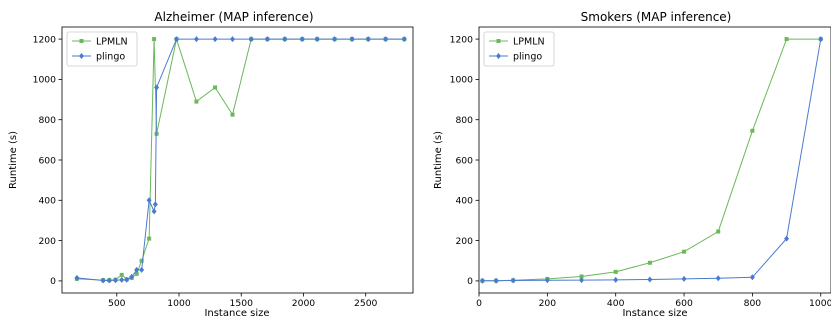 The image size is (831, 322). What do you see at coordinates (242, 303) in the screenshot?
I see `x-tick-label: 1500` at bounding box center [242, 303].